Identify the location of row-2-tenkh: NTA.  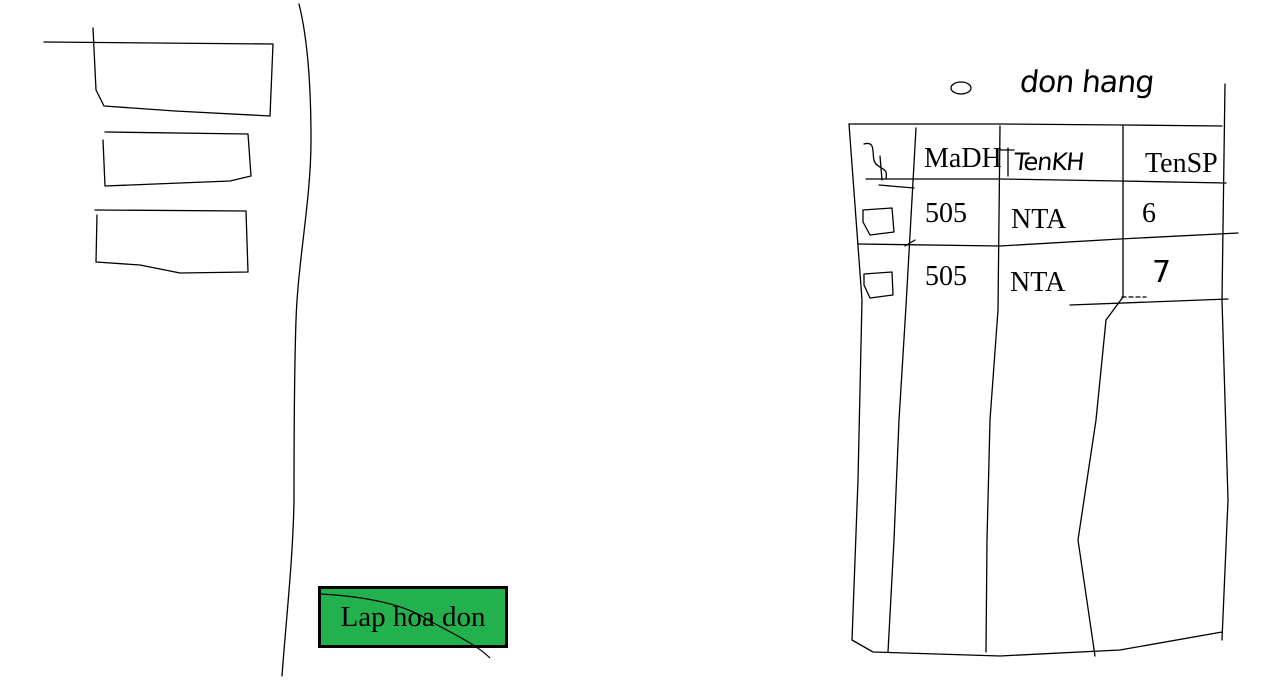
(1038, 282).